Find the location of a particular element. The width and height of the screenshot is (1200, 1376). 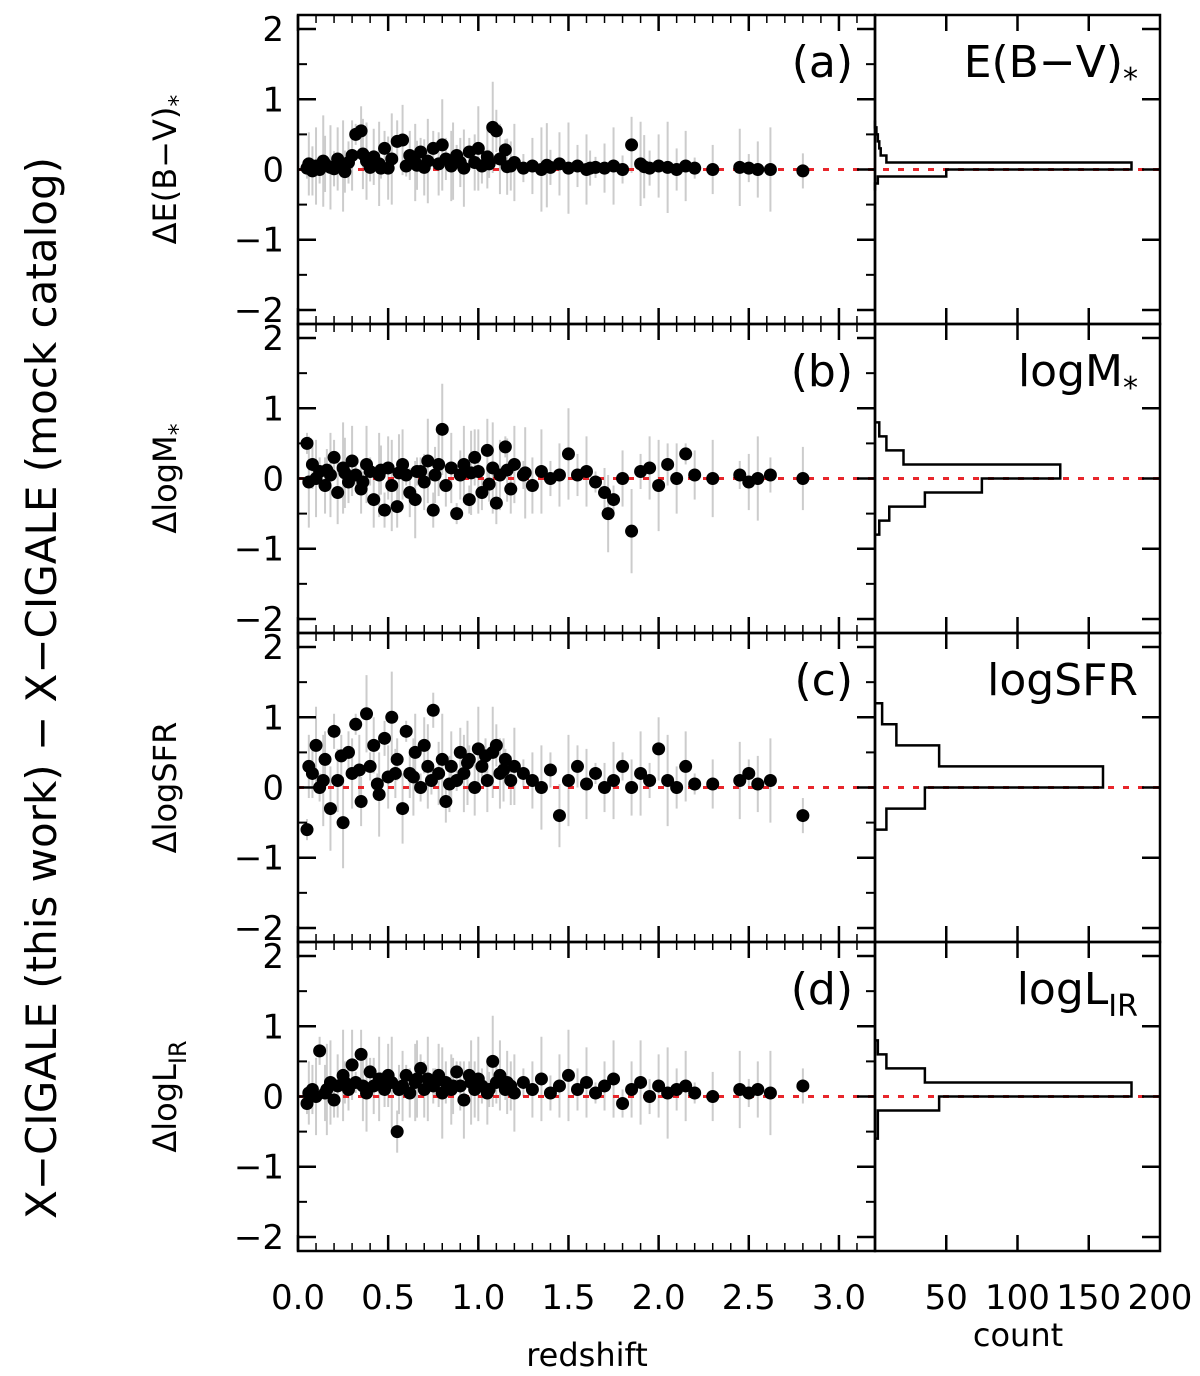

x-tick-label: 3.0 is located at coordinates (839, 1298).